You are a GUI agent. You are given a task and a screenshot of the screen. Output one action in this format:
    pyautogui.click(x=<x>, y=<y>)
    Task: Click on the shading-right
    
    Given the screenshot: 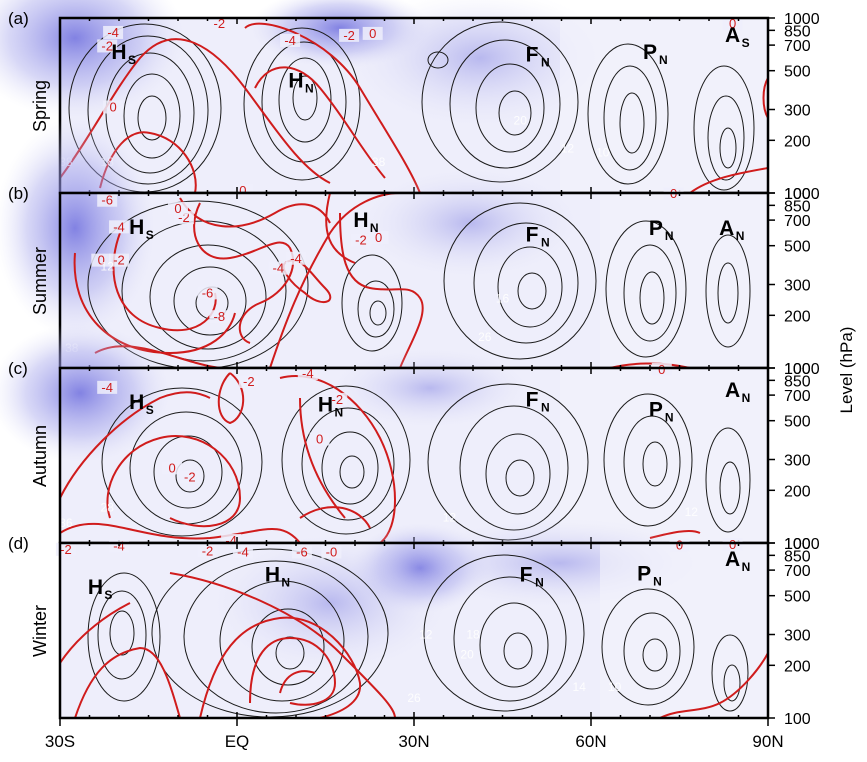 What is the action you would take?
    pyautogui.click(x=664, y=455)
    